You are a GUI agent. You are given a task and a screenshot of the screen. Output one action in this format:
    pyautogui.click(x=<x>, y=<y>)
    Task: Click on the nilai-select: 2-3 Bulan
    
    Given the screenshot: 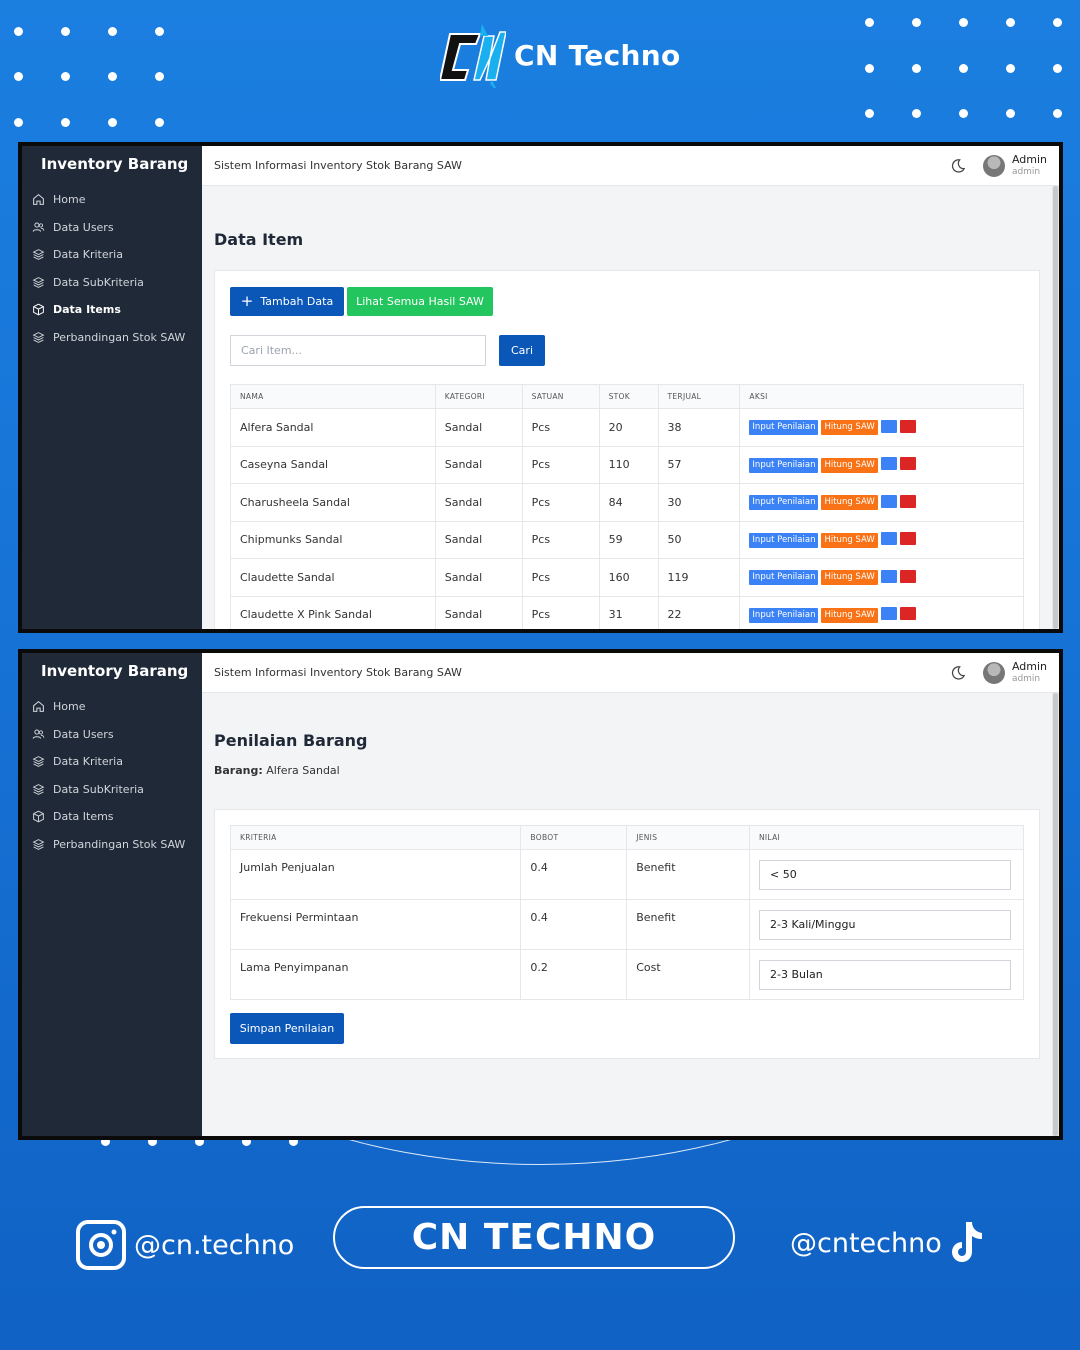 What is the action you would take?
    pyautogui.click(x=885, y=974)
    